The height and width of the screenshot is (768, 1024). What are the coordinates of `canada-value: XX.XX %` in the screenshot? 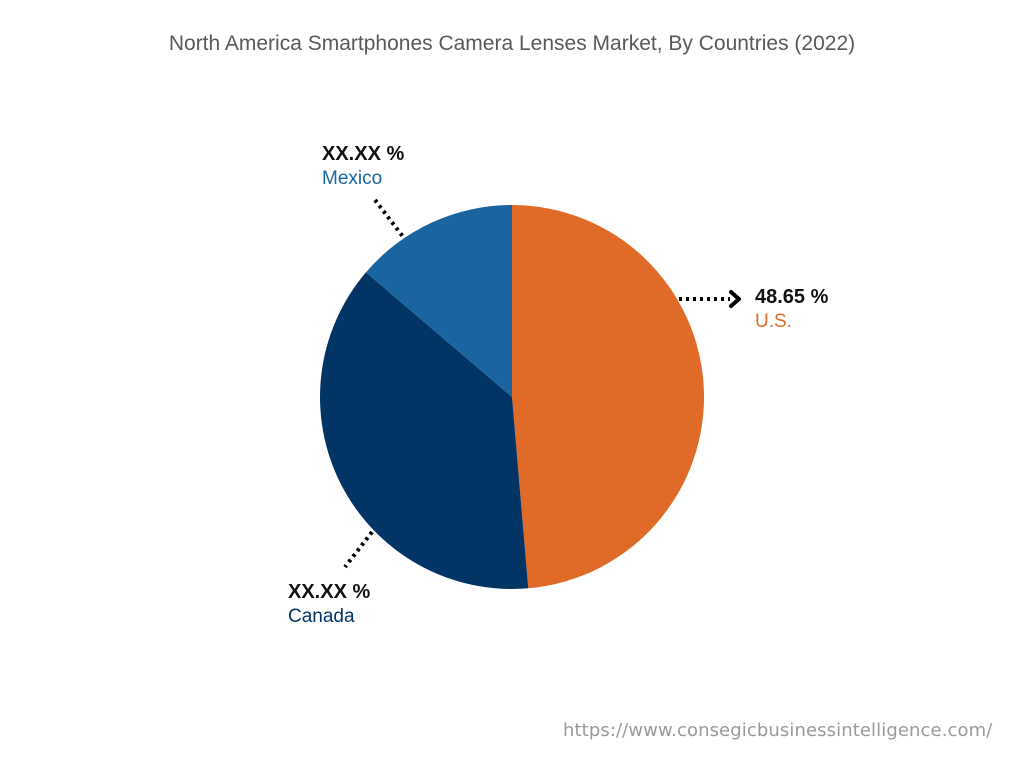 It's located at (329, 592).